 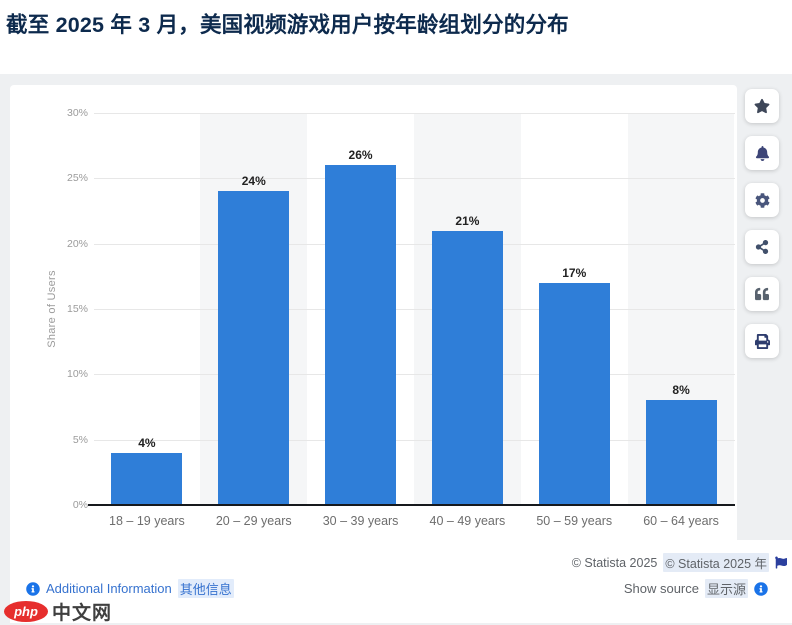 I want to click on x-tick-label: 20 – 29 years, so click(x=253, y=521).